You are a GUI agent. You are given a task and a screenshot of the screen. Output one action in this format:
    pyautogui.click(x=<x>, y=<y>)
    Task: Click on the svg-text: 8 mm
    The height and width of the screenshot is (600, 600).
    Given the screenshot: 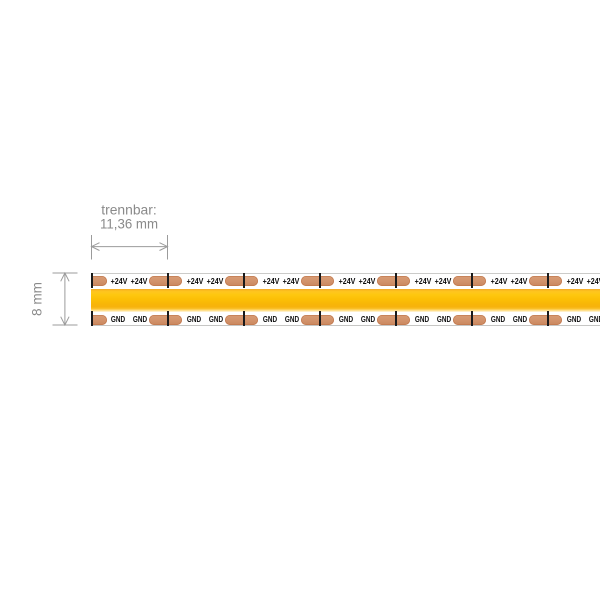 What is the action you would take?
    pyautogui.click(x=37, y=299)
    